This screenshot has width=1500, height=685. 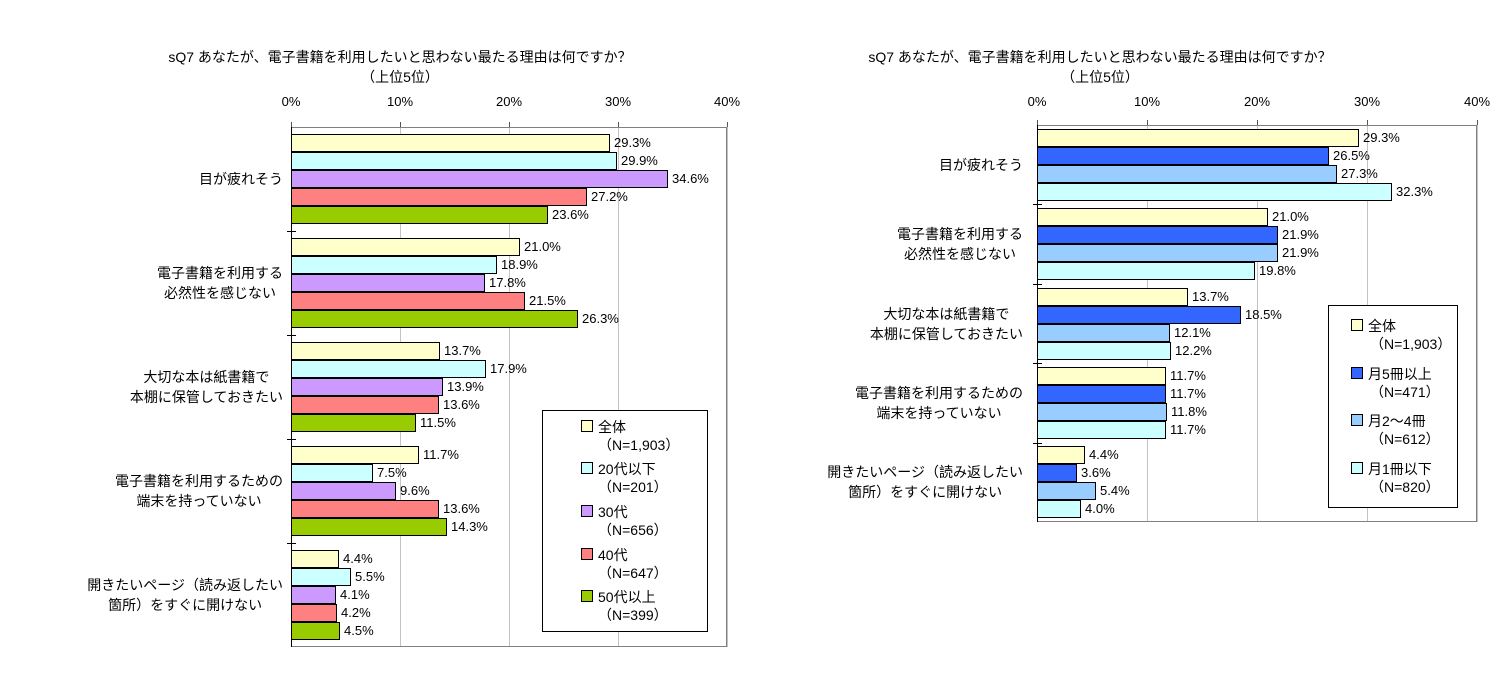 I want to click on value-label: 34.6%, so click(x=690, y=178).